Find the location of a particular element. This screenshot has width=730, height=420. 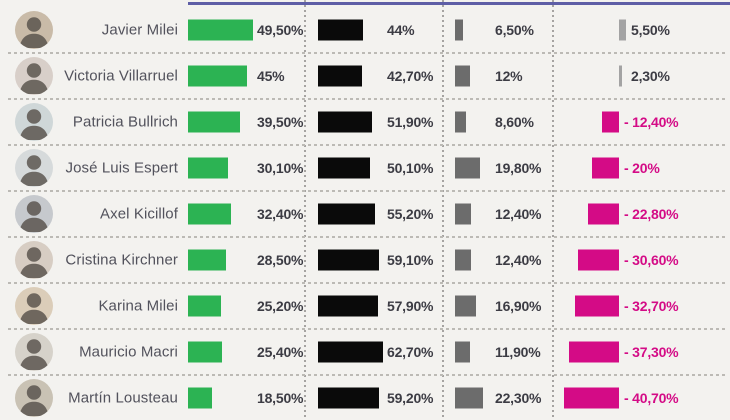

candidate-name: Javier Milei is located at coordinates (139, 30).